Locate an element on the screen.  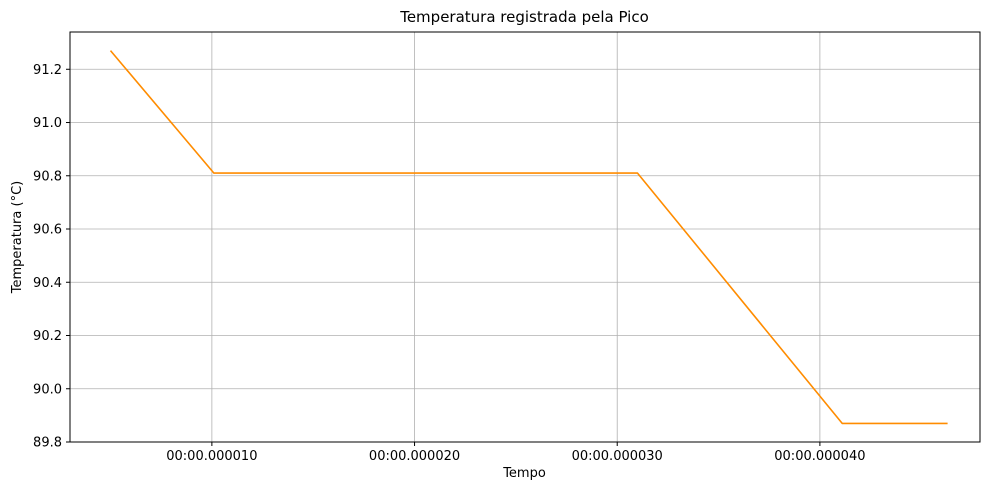
y-axis-label: Temperatura (°C) is located at coordinates (17, 237).